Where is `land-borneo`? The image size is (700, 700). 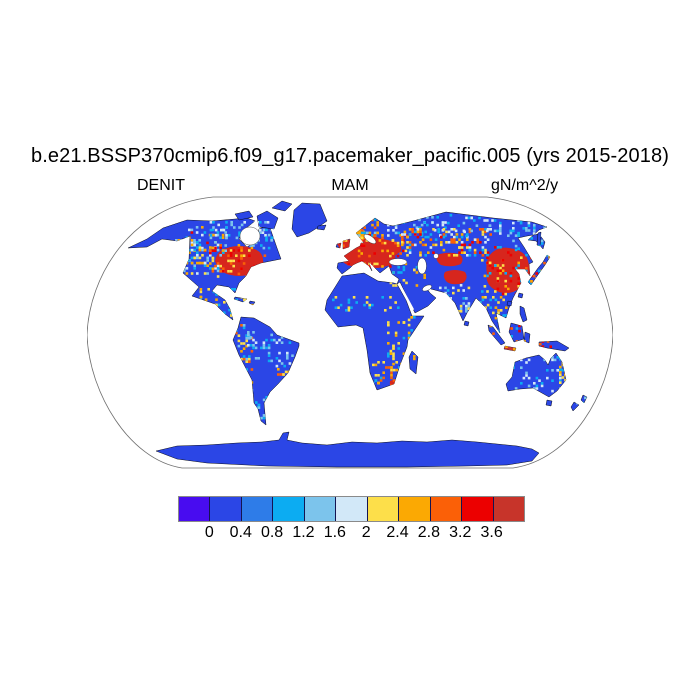 land-borneo is located at coordinates (516, 332).